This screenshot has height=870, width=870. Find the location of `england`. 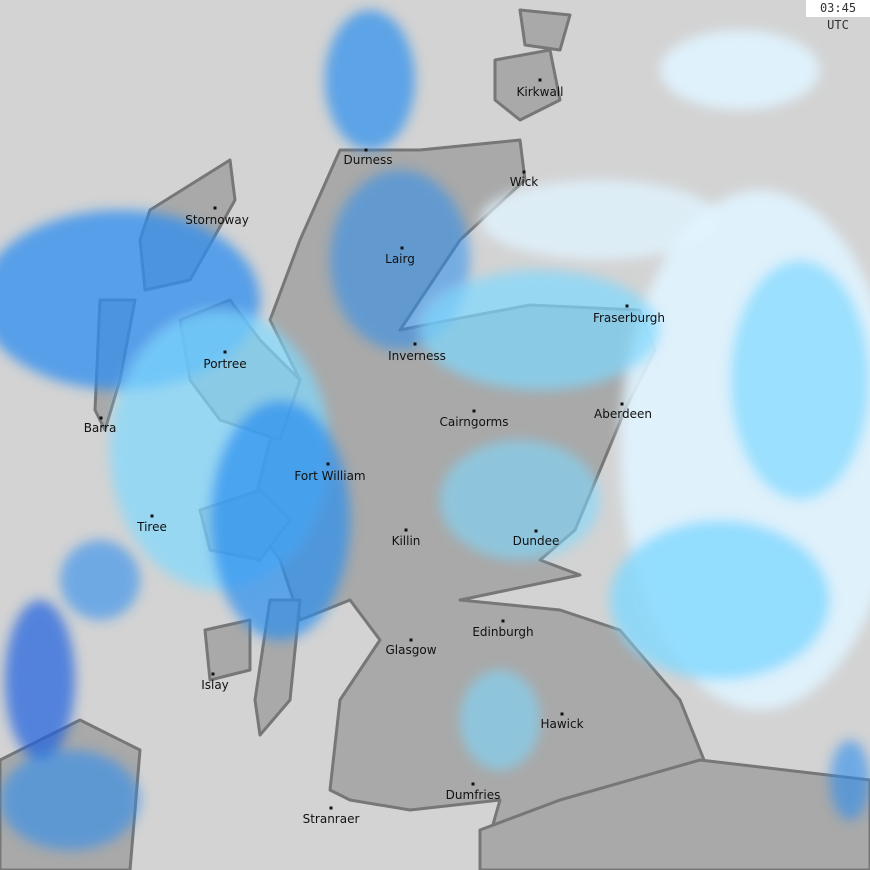

england is located at coordinates (674, 814).